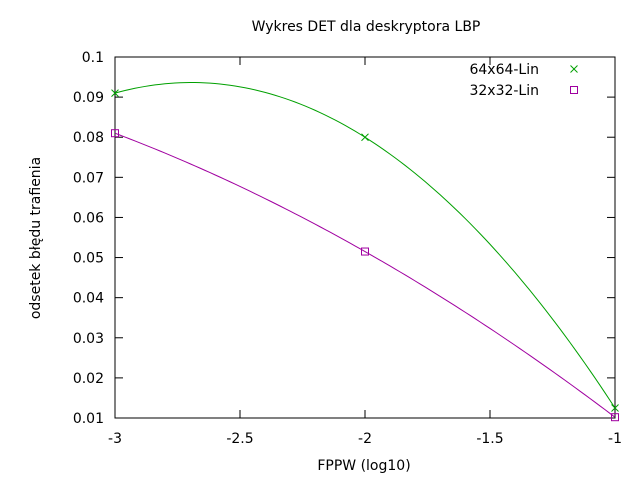 The image size is (640, 480). What do you see at coordinates (239, 439) in the screenshot?
I see `x-tick-label: -2.5` at bounding box center [239, 439].